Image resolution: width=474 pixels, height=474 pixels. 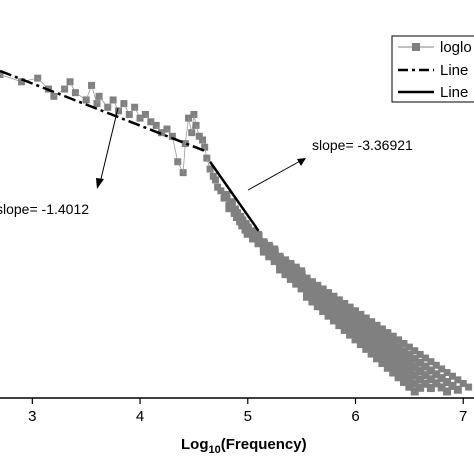 What do you see at coordinates (275, 175) in the screenshot?
I see `annotation-arrow-right` at bounding box center [275, 175].